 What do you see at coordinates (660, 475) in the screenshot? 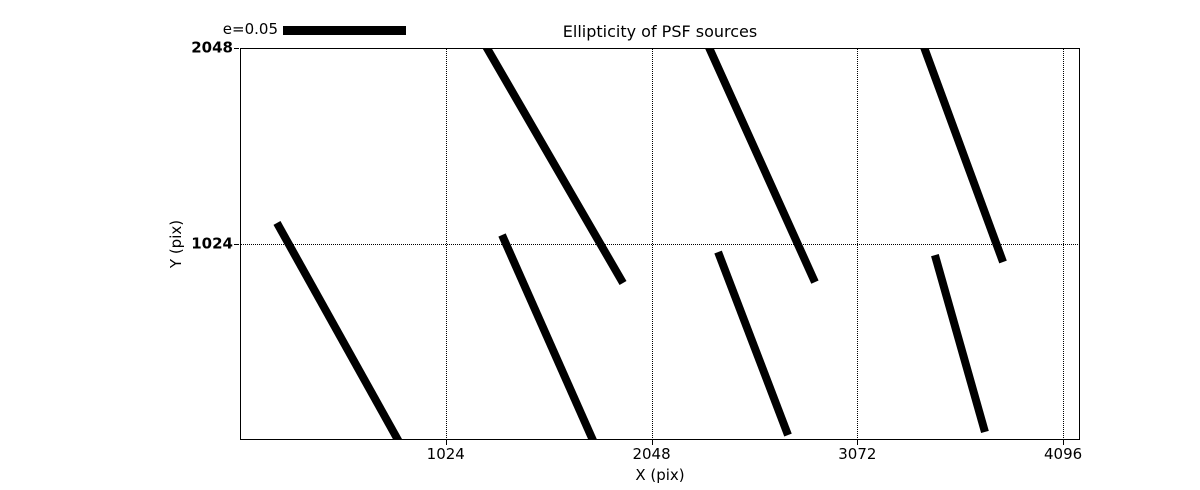
I see `x-axis-label: X (pix)` at bounding box center [660, 475].